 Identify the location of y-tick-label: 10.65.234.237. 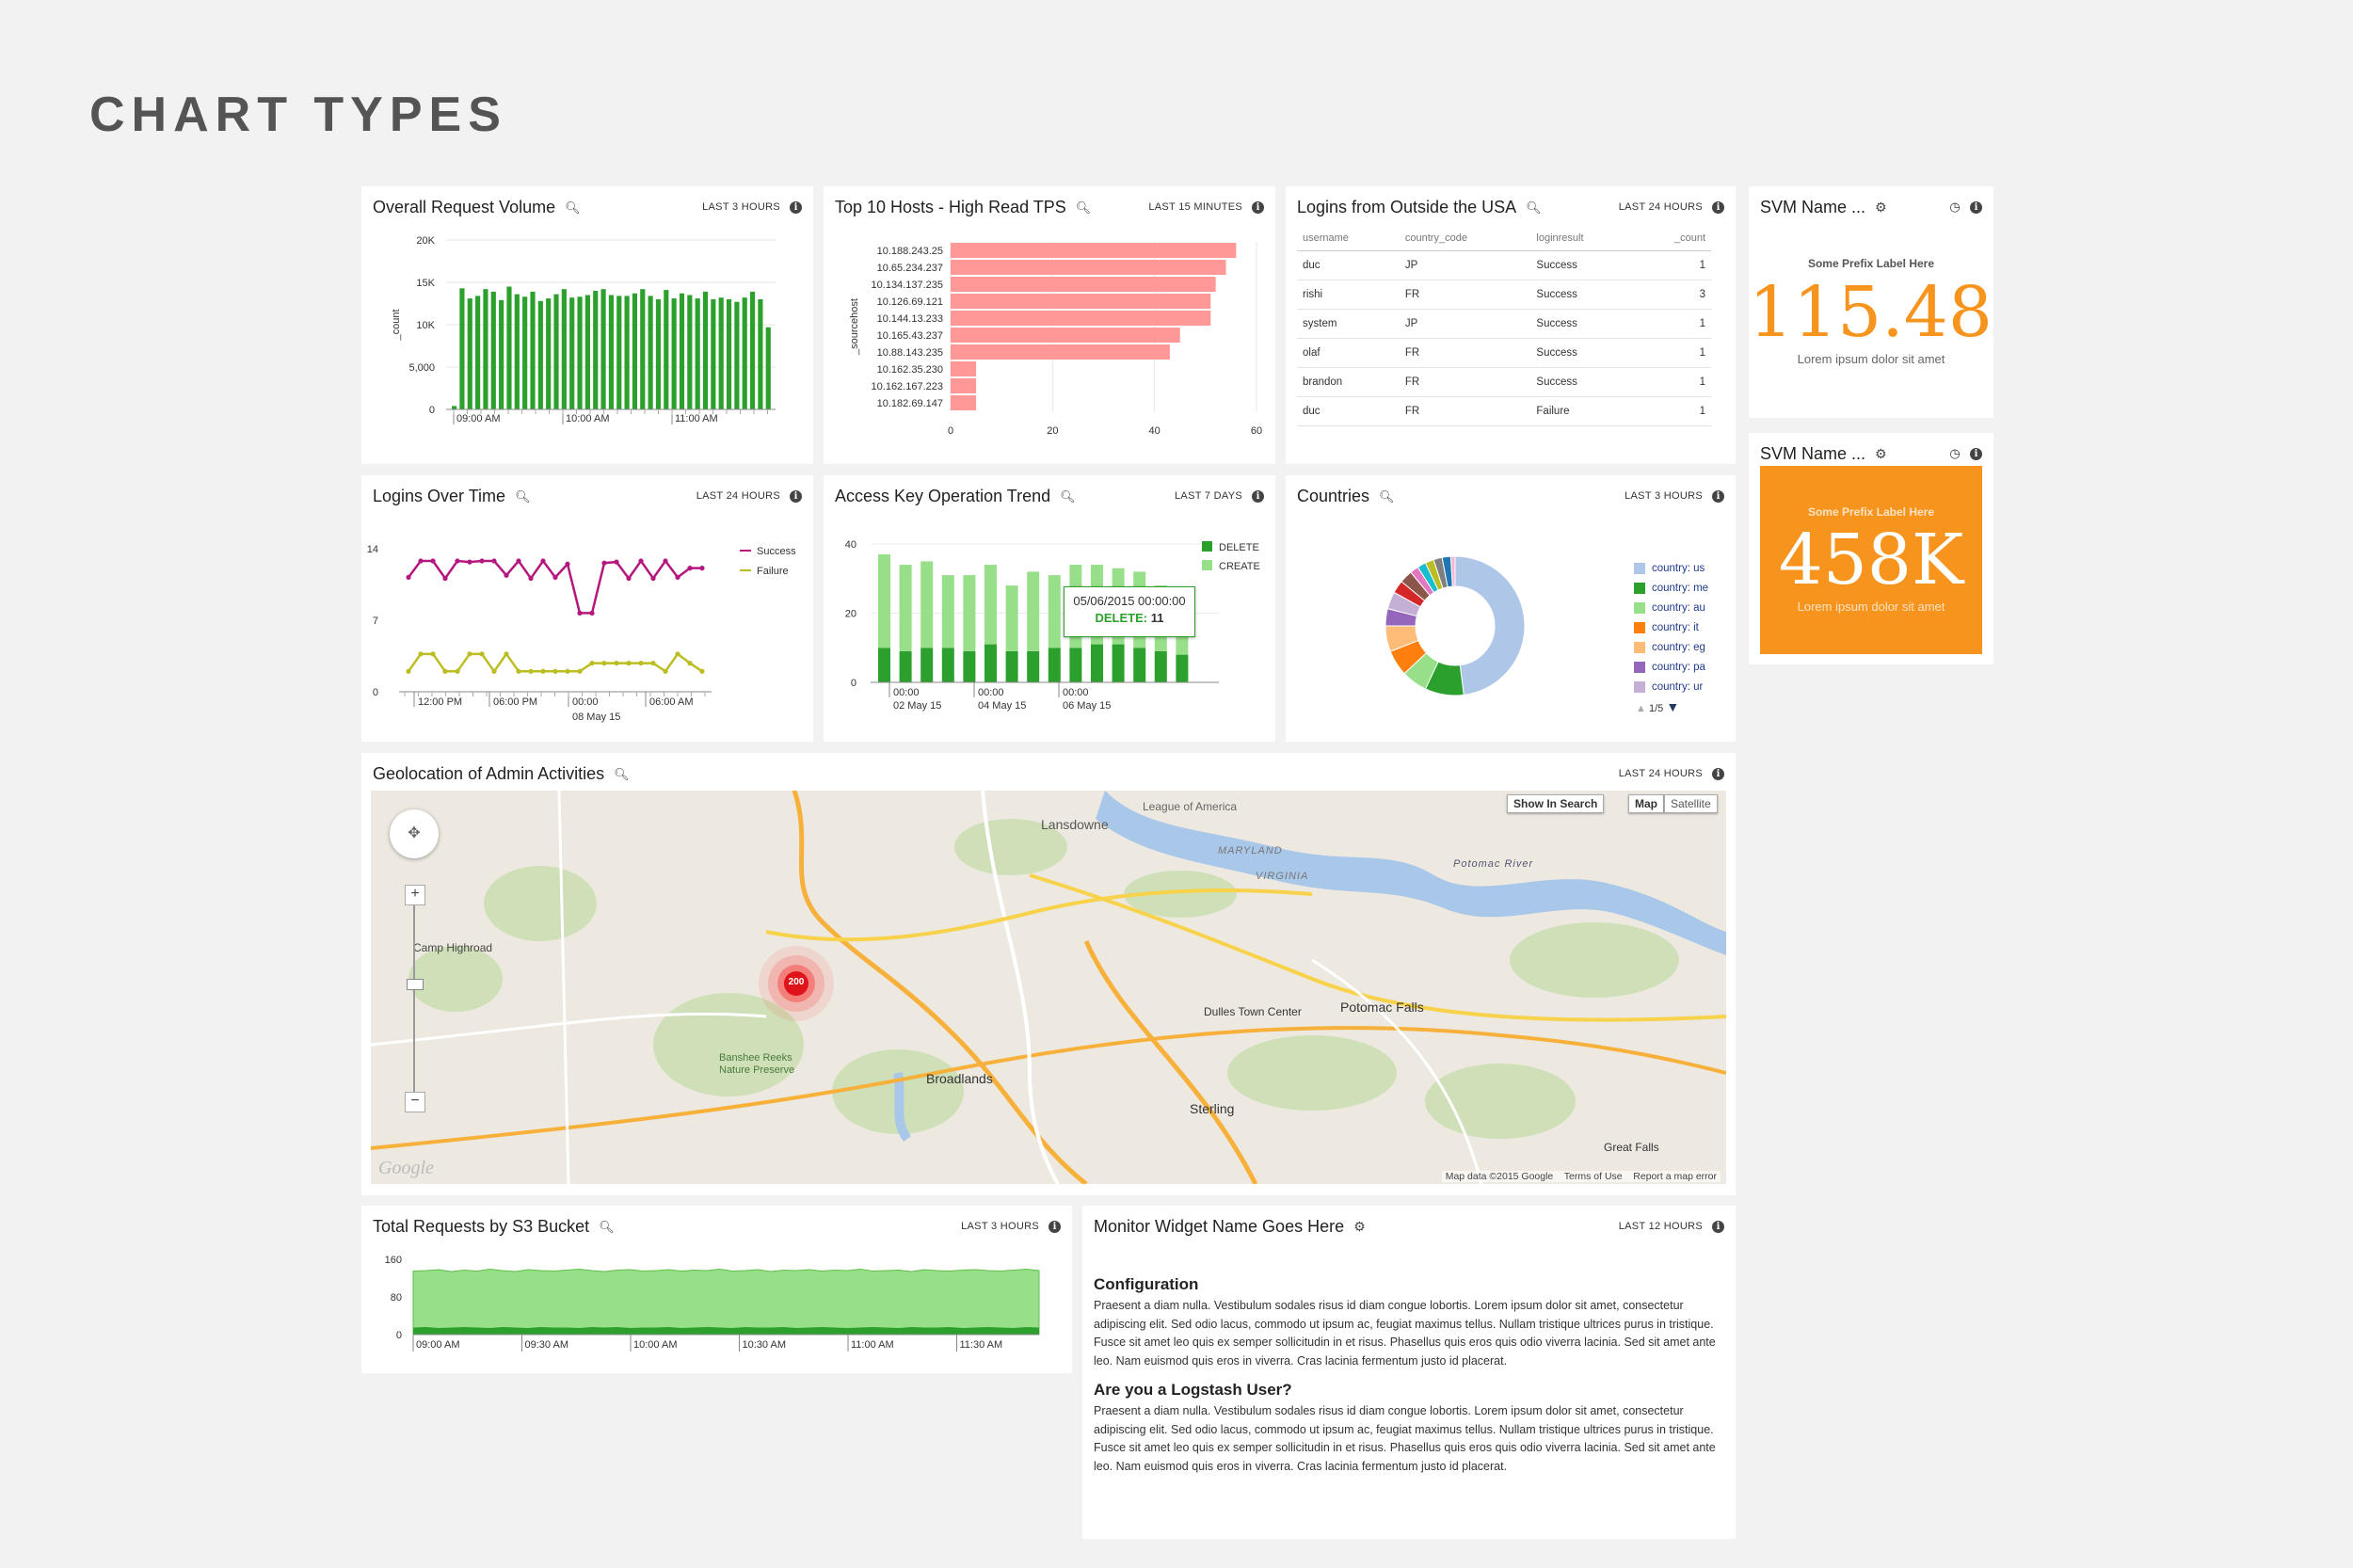
(910, 268).